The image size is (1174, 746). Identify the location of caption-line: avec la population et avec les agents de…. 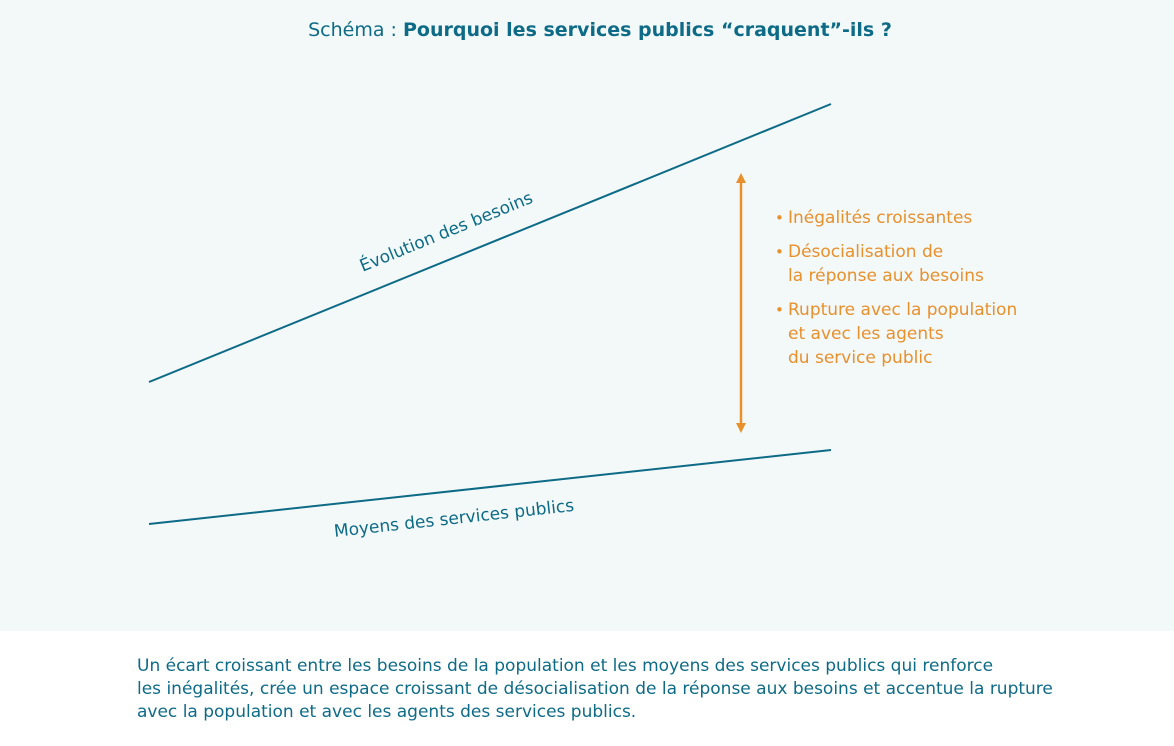
(387, 712).